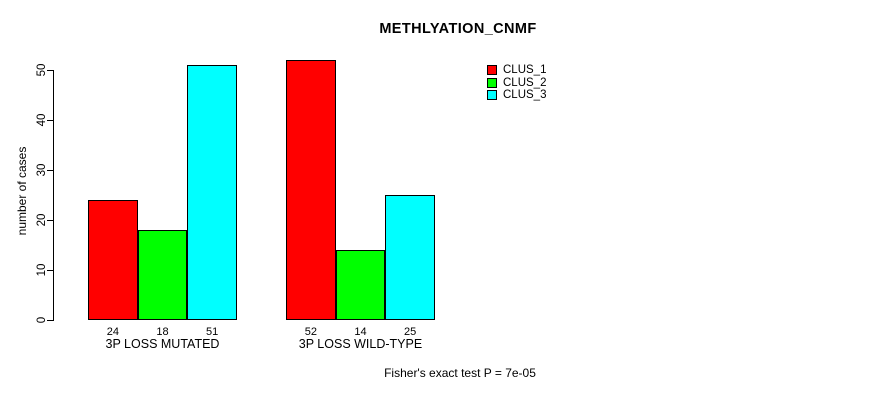 This screenshot has width=890, height=400. I want to click on bar-value-label: 18, so click(162, 332).